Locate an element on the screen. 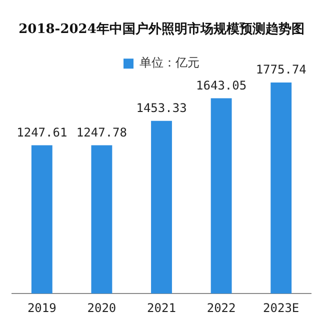  data-label: 1643.05 is located at coordinates (221, 85).